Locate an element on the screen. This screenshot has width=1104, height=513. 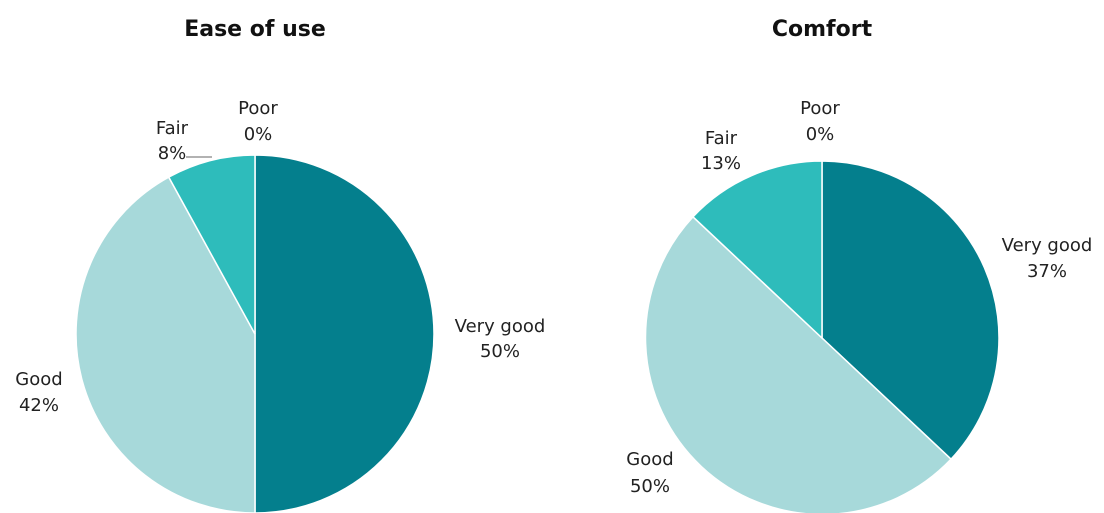
slice-label-very-good: Very good 37% is located at coordinates (1047, 258).